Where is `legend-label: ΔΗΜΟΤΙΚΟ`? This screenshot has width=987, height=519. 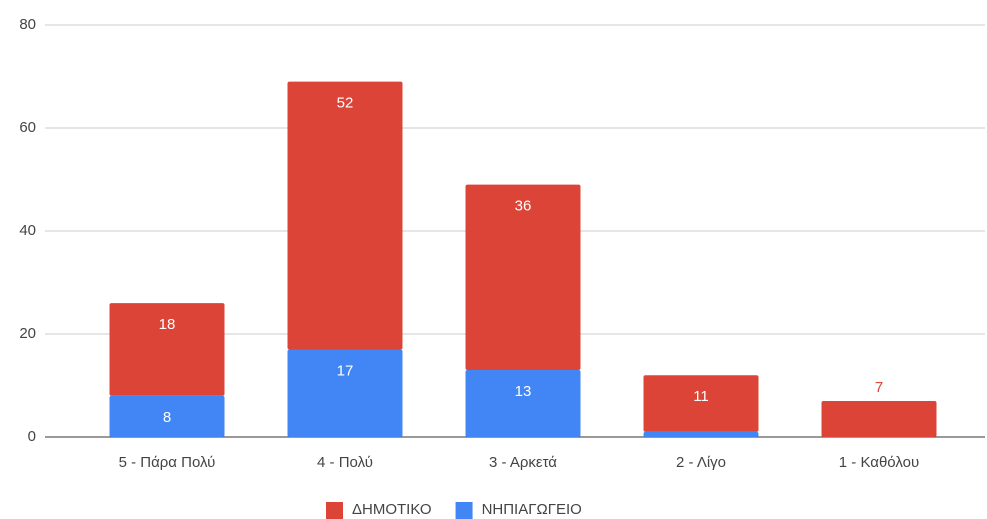
legend-label: ΔΗΜΟΤΙΚΟ is located at coordinates (392, 509).